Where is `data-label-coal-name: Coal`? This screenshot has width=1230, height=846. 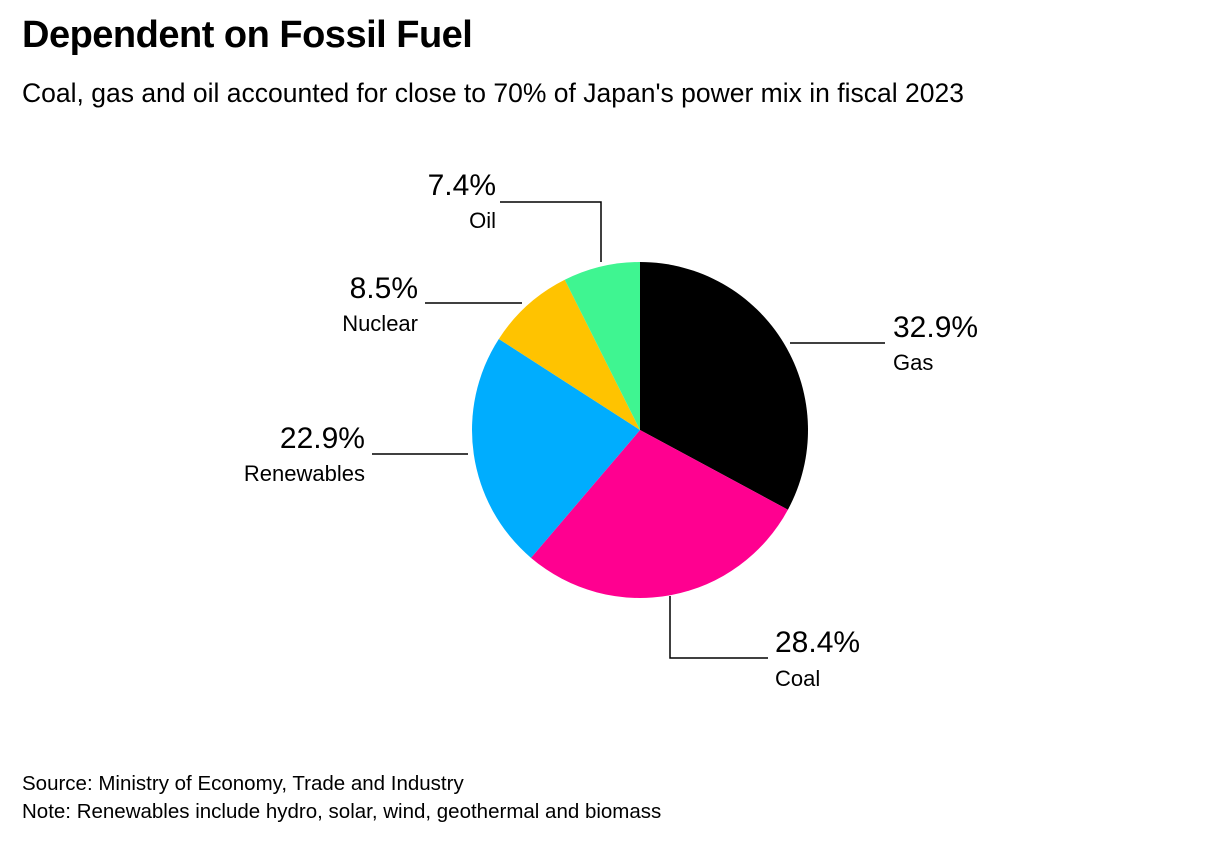 data-label-coal-name: Coal is located at coordinates (797, 678).